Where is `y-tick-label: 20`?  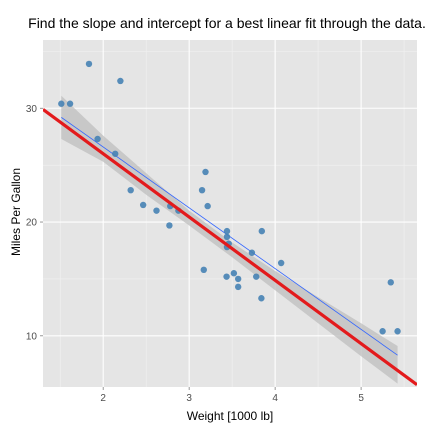 y-tick-label: 20 is located at coordinates (32, 223).